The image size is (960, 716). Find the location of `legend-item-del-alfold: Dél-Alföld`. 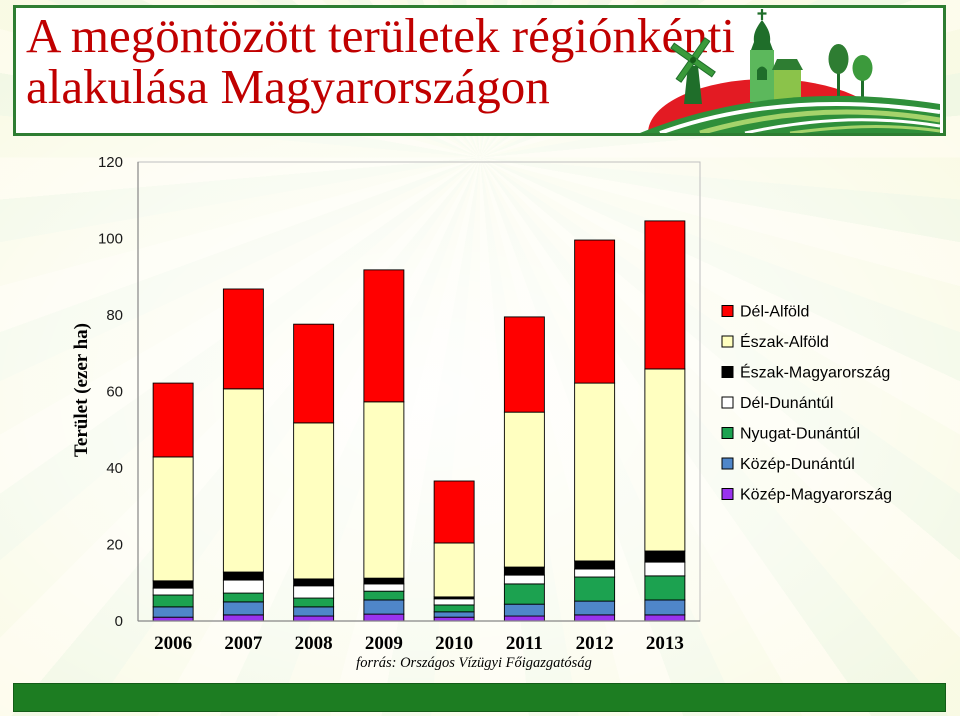

legend-item-del-alfold: Dél-Alföld is located at coordinates (765, 312).